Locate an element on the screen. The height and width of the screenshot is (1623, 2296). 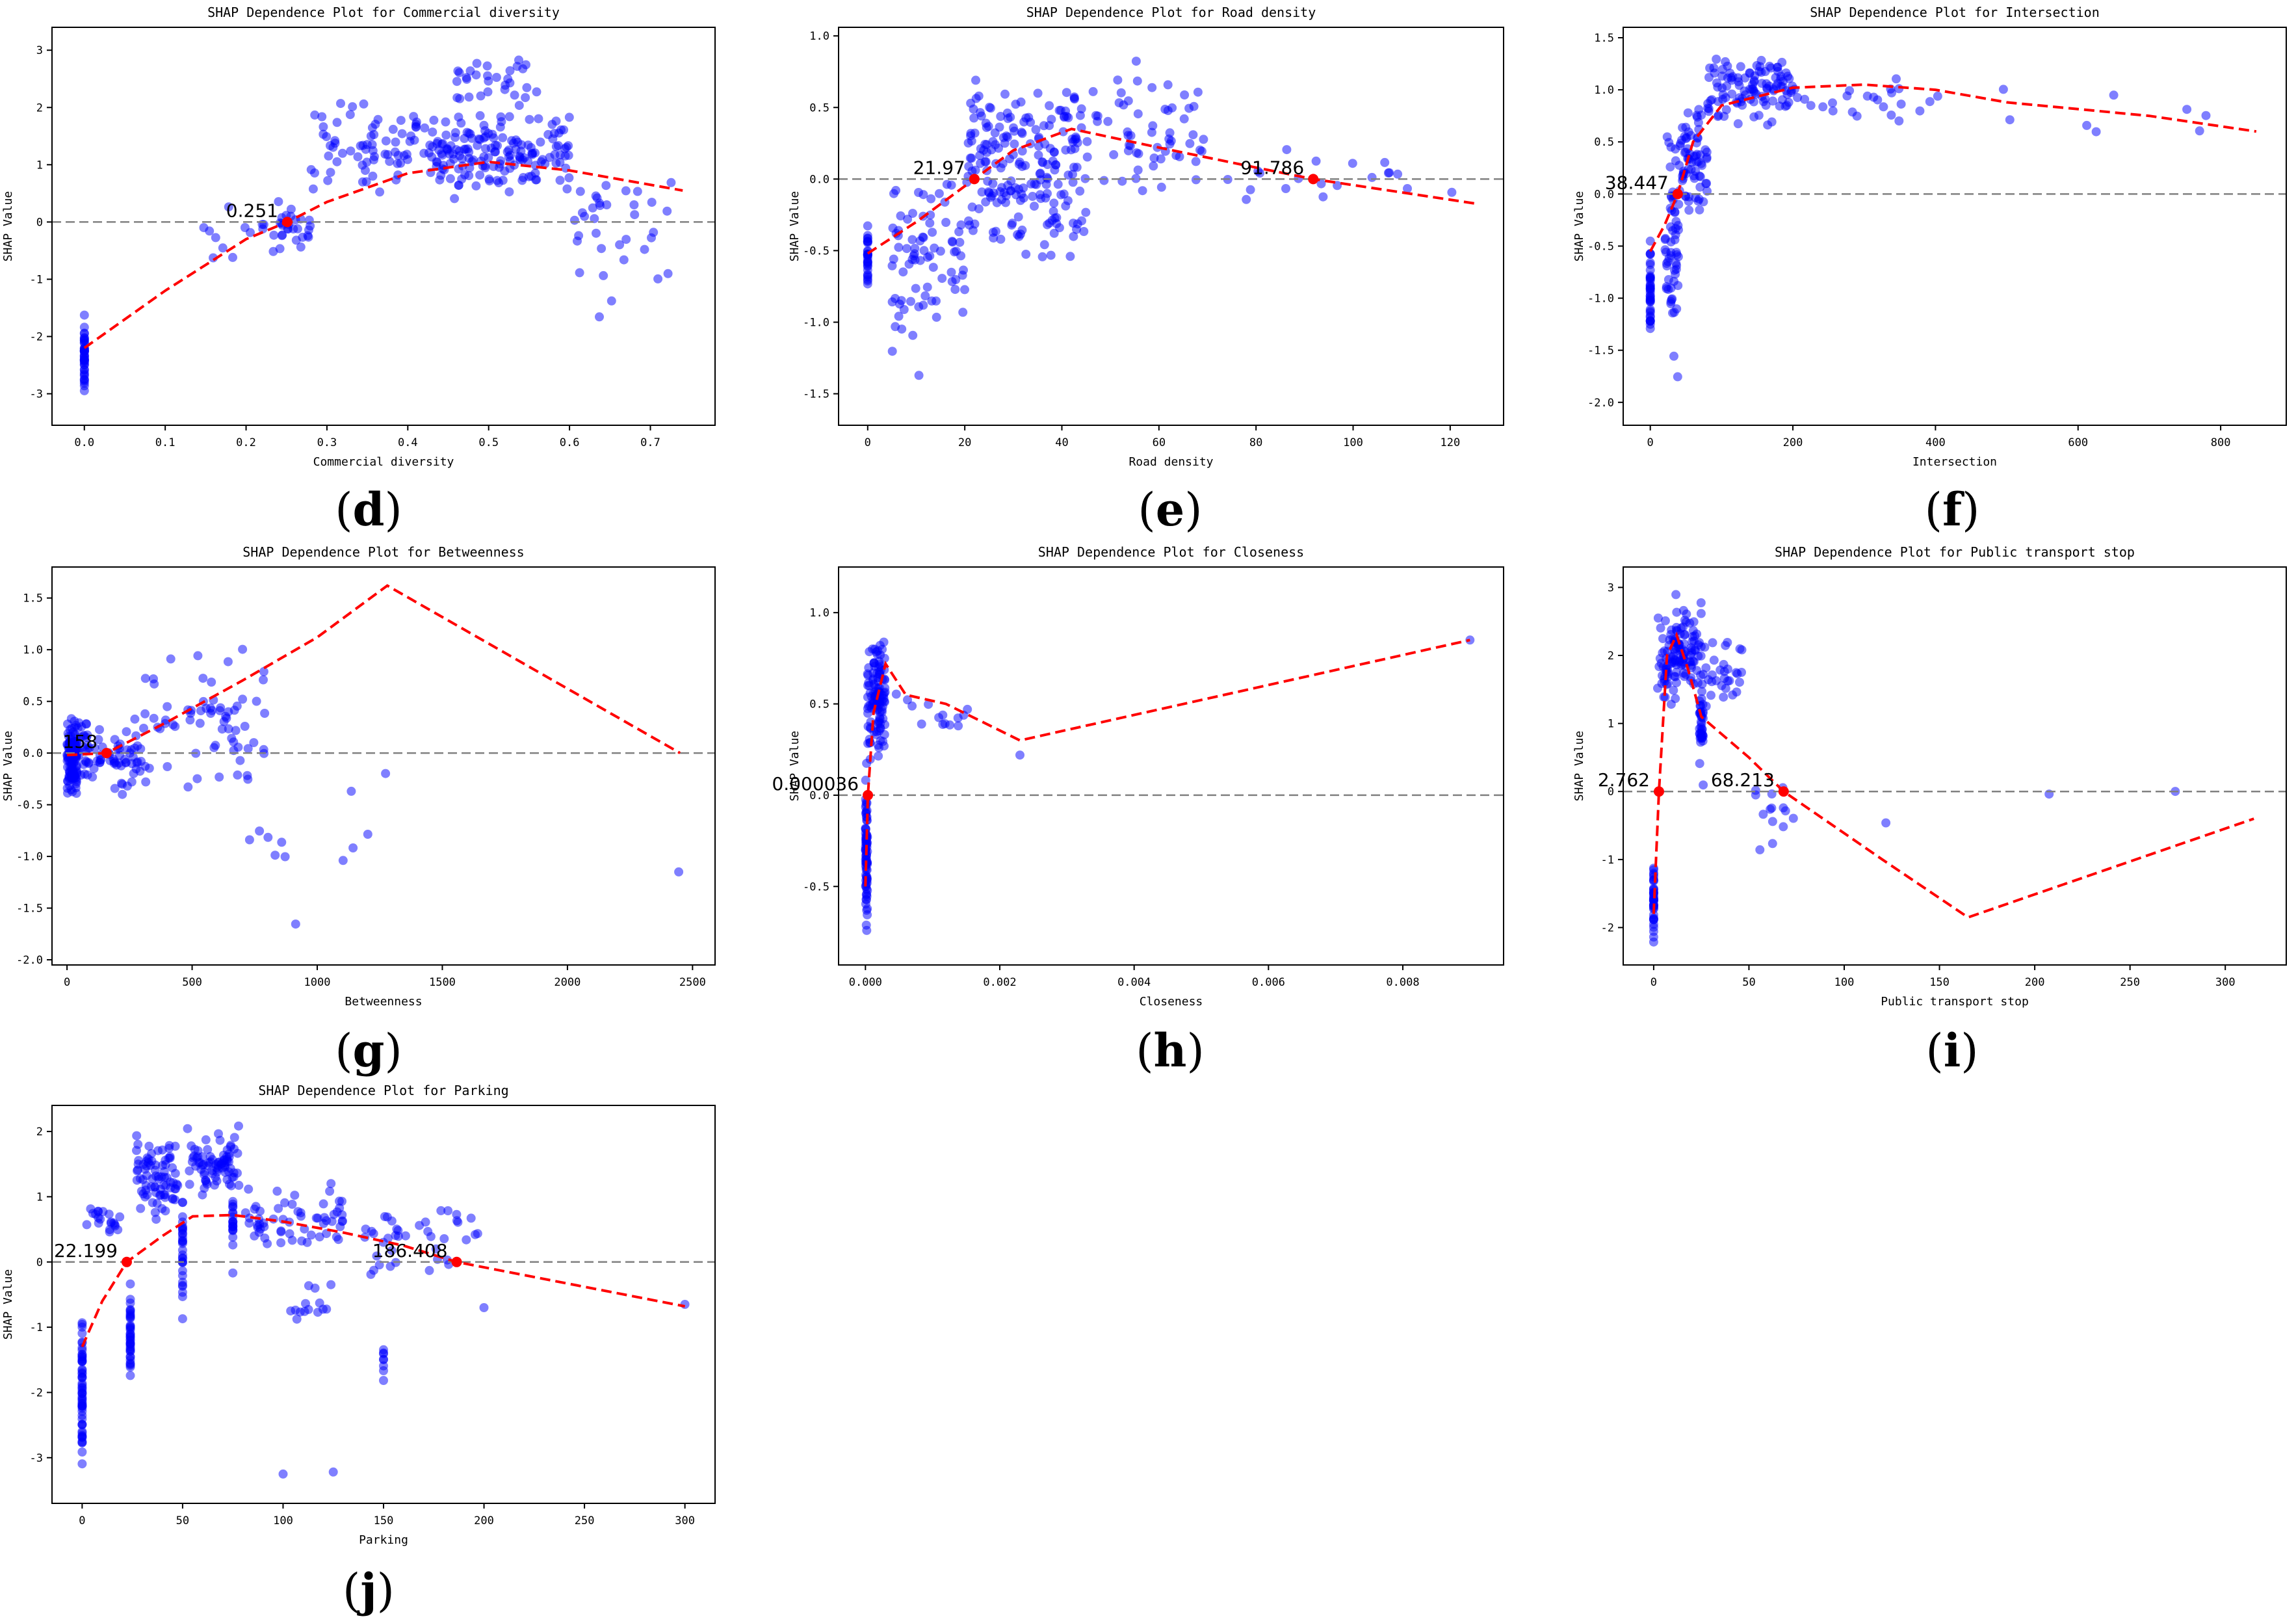
chart-title: SHAP Dependence Plot for Closeness is located at coordinates (1171, 552).